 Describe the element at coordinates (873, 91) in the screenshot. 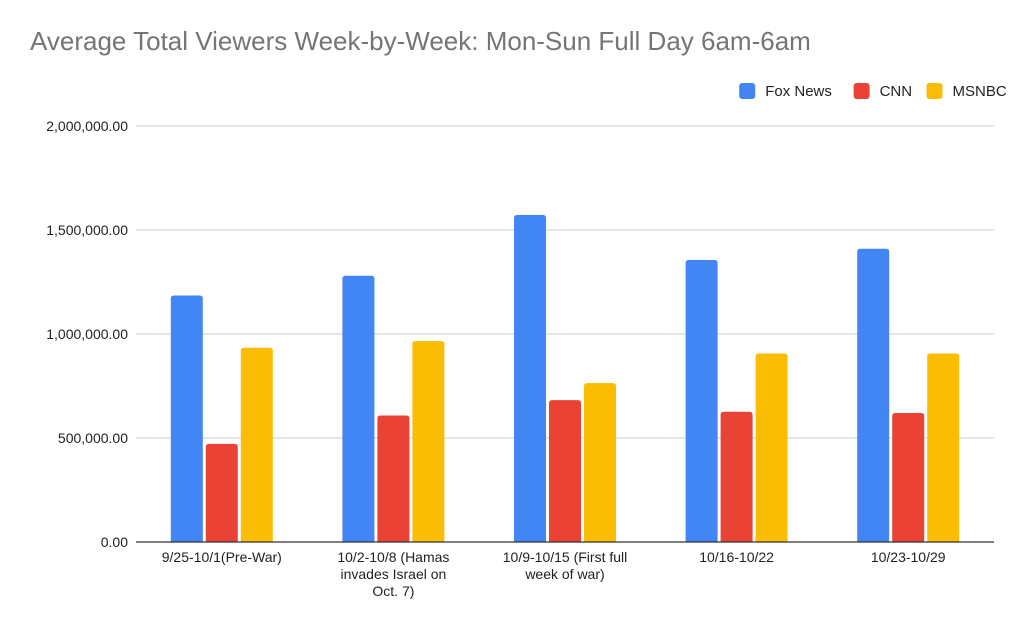

I see `legend: Fox News CNN MSNBC` at that location.